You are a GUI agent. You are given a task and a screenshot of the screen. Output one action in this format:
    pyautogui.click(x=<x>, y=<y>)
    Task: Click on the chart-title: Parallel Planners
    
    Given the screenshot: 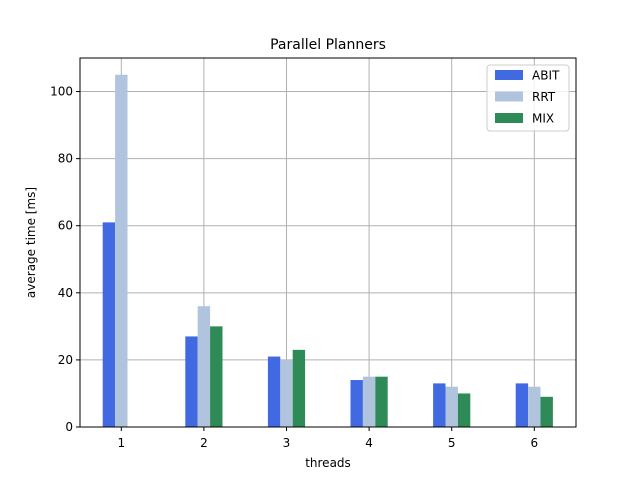 What is the action you would take?
    pyautogui.click(x=328, y=45)
    